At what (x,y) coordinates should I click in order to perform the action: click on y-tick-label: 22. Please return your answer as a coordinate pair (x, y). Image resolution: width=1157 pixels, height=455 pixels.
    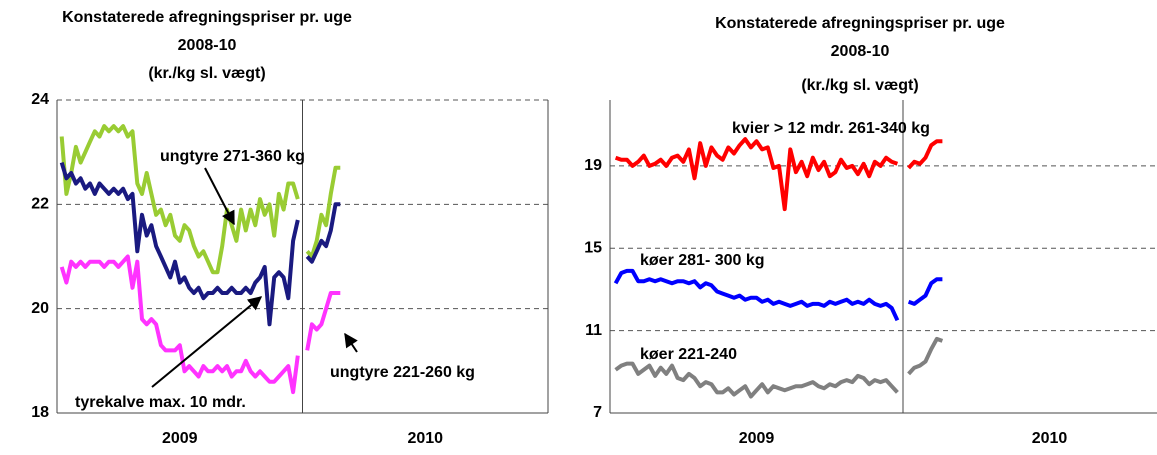
    Looking at the image, I should click on (40, 204).